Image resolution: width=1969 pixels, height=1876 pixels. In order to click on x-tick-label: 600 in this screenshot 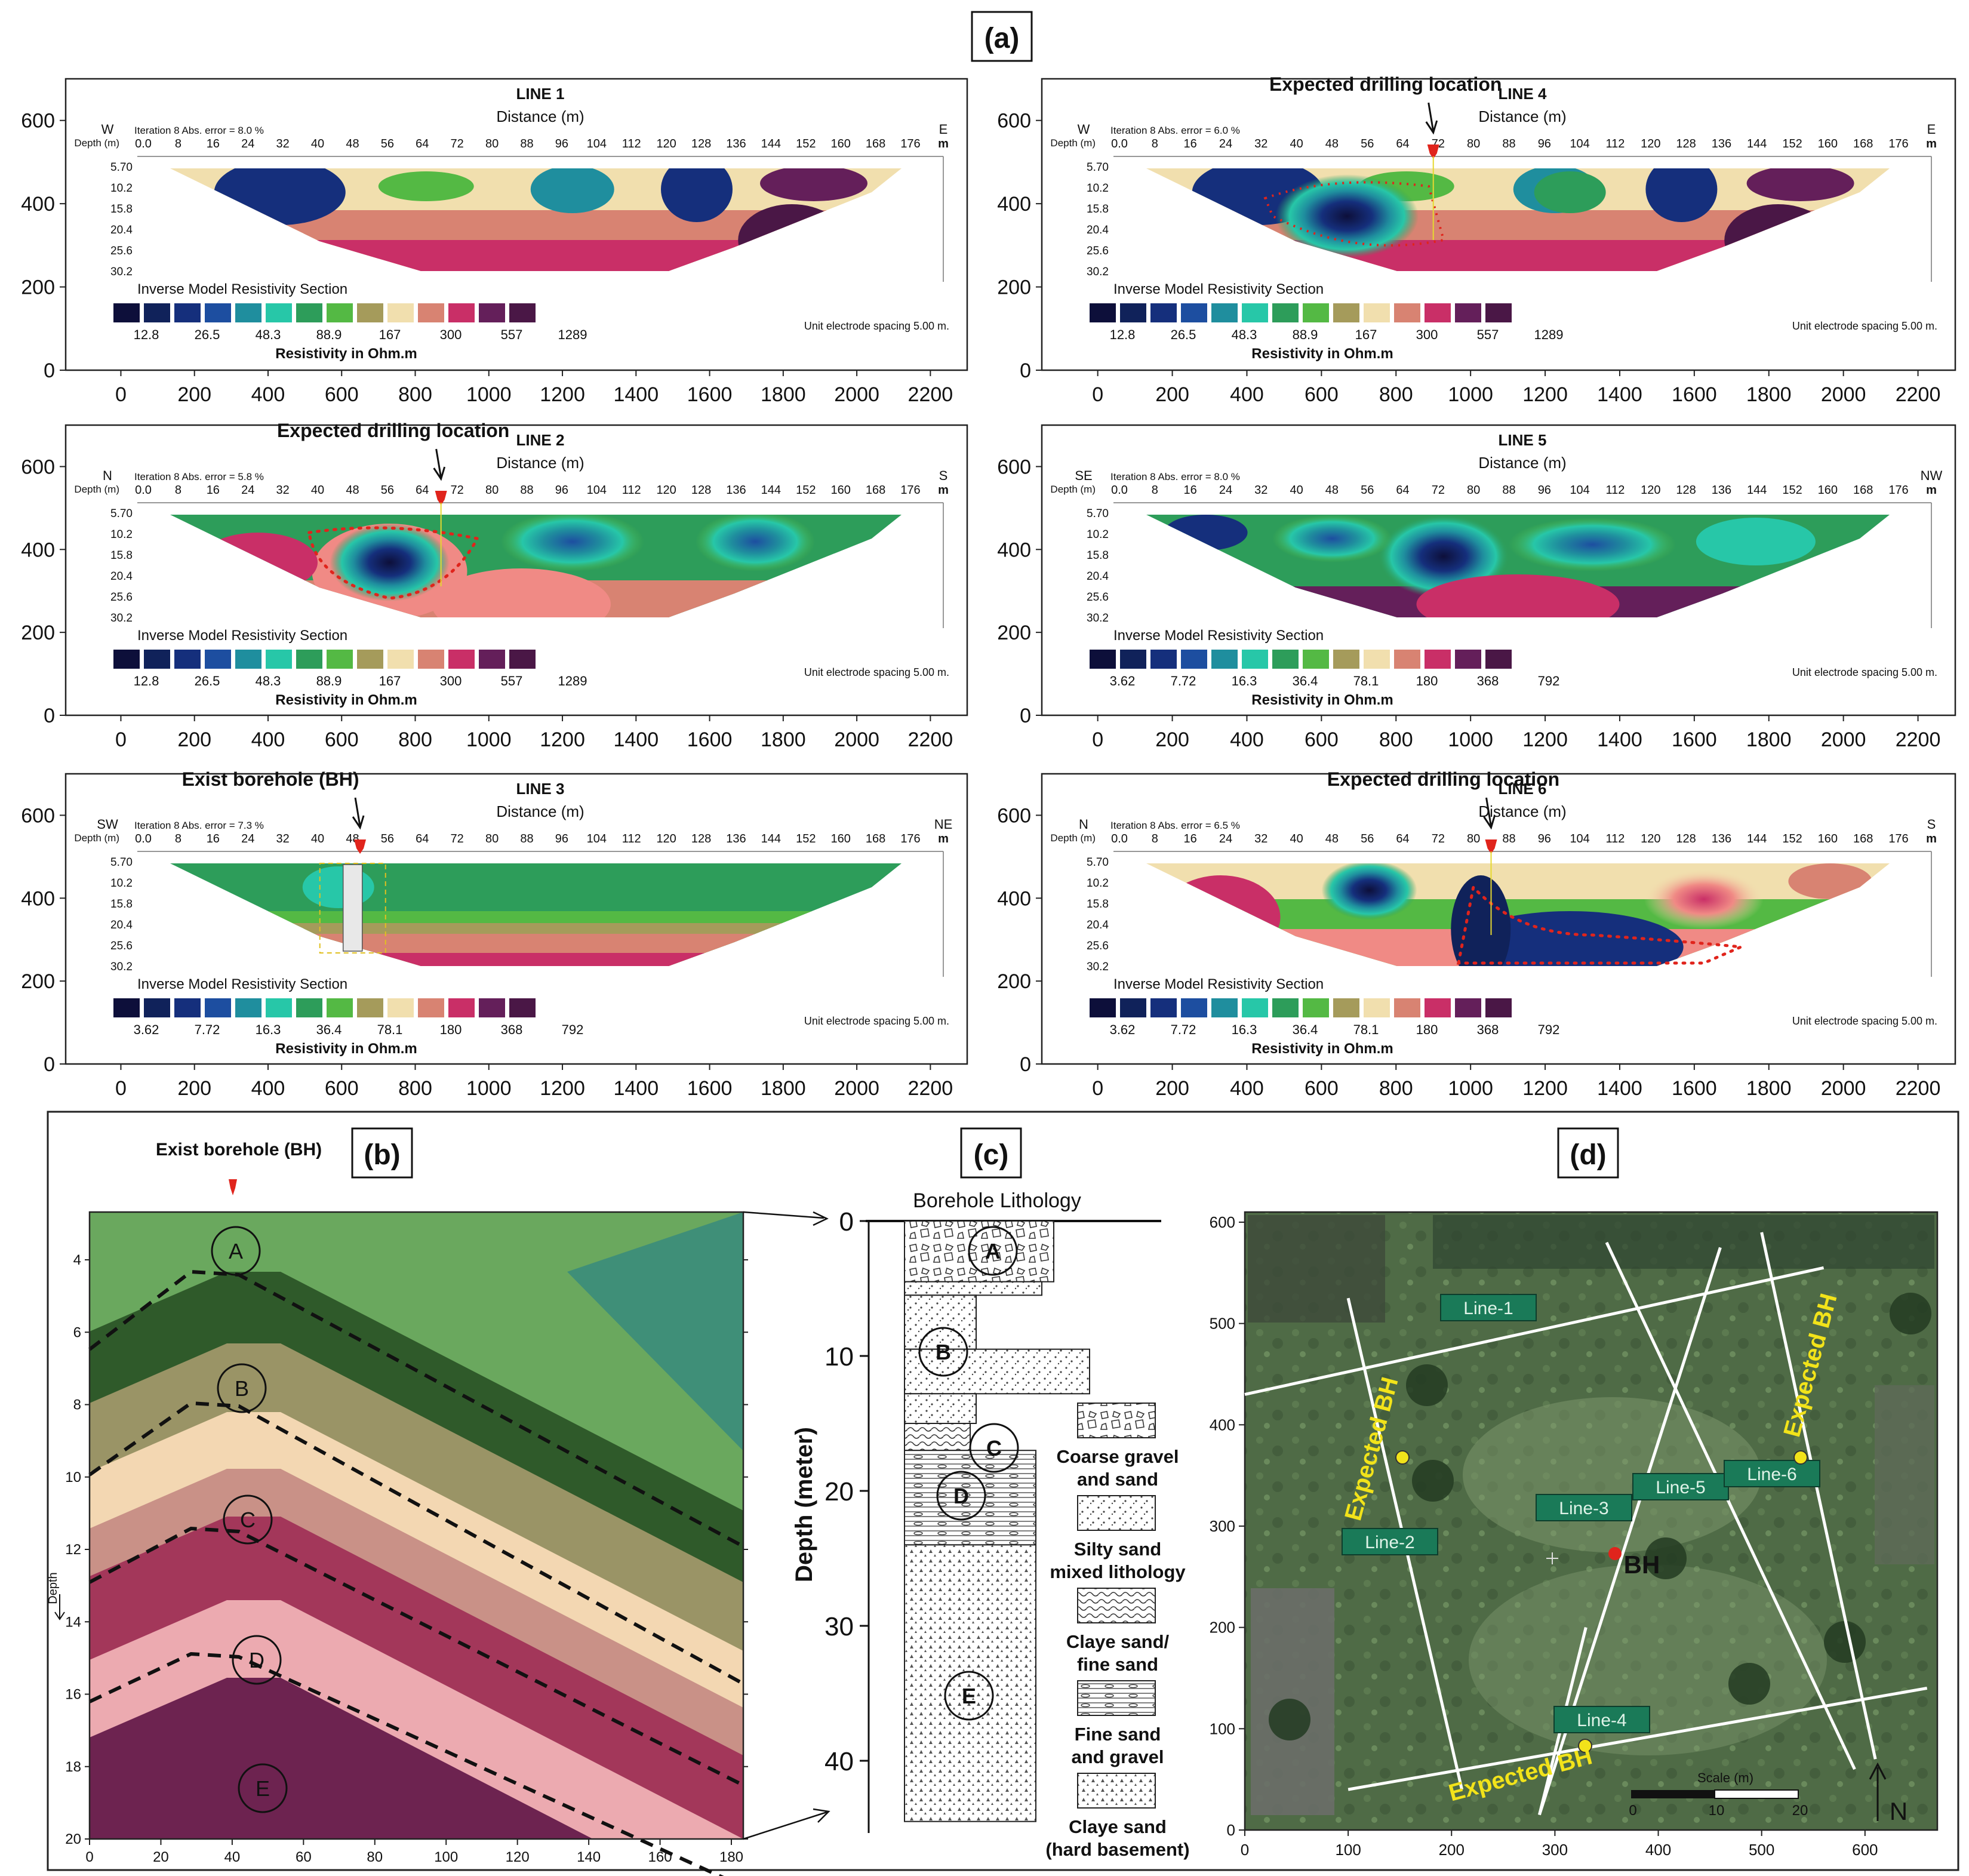, I will do `click(342, 1088)`.